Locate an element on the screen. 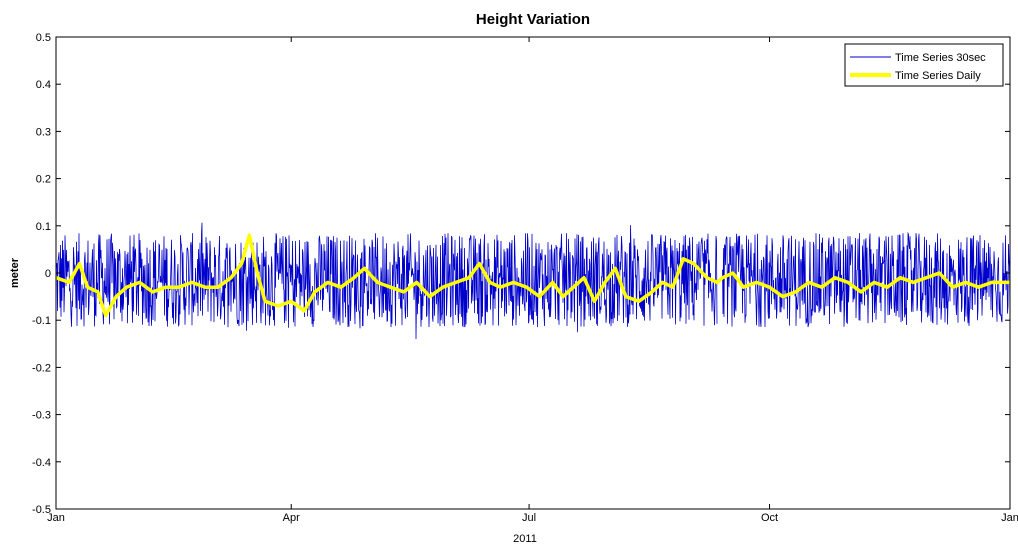 The image size is (1018, 544). y-tick-label: -0.2 is located at coordinates (41, 368).